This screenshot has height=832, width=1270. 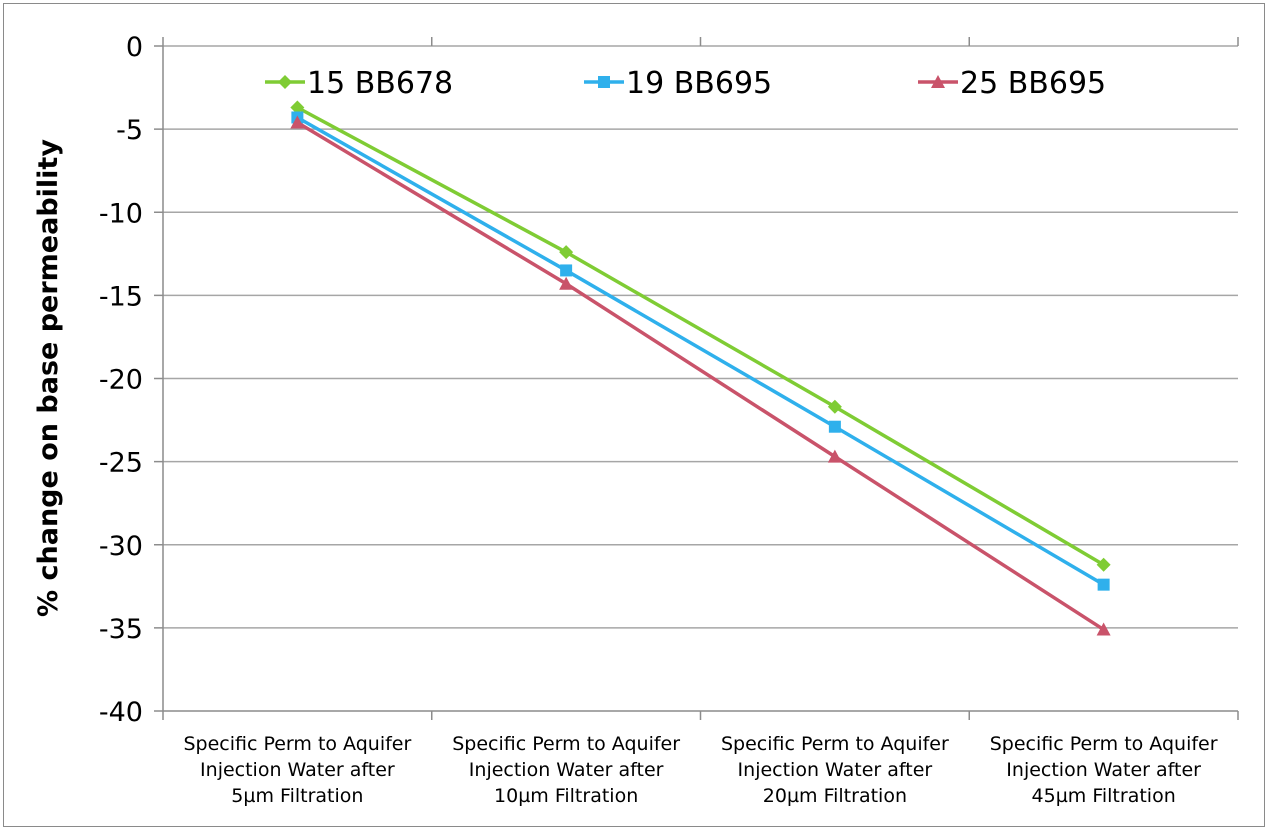 What do you see at coordinates (380, 83) in the screenshot?
I see `legend-label-15-bb678: 15 BB678` at bounding box center [380, 83].